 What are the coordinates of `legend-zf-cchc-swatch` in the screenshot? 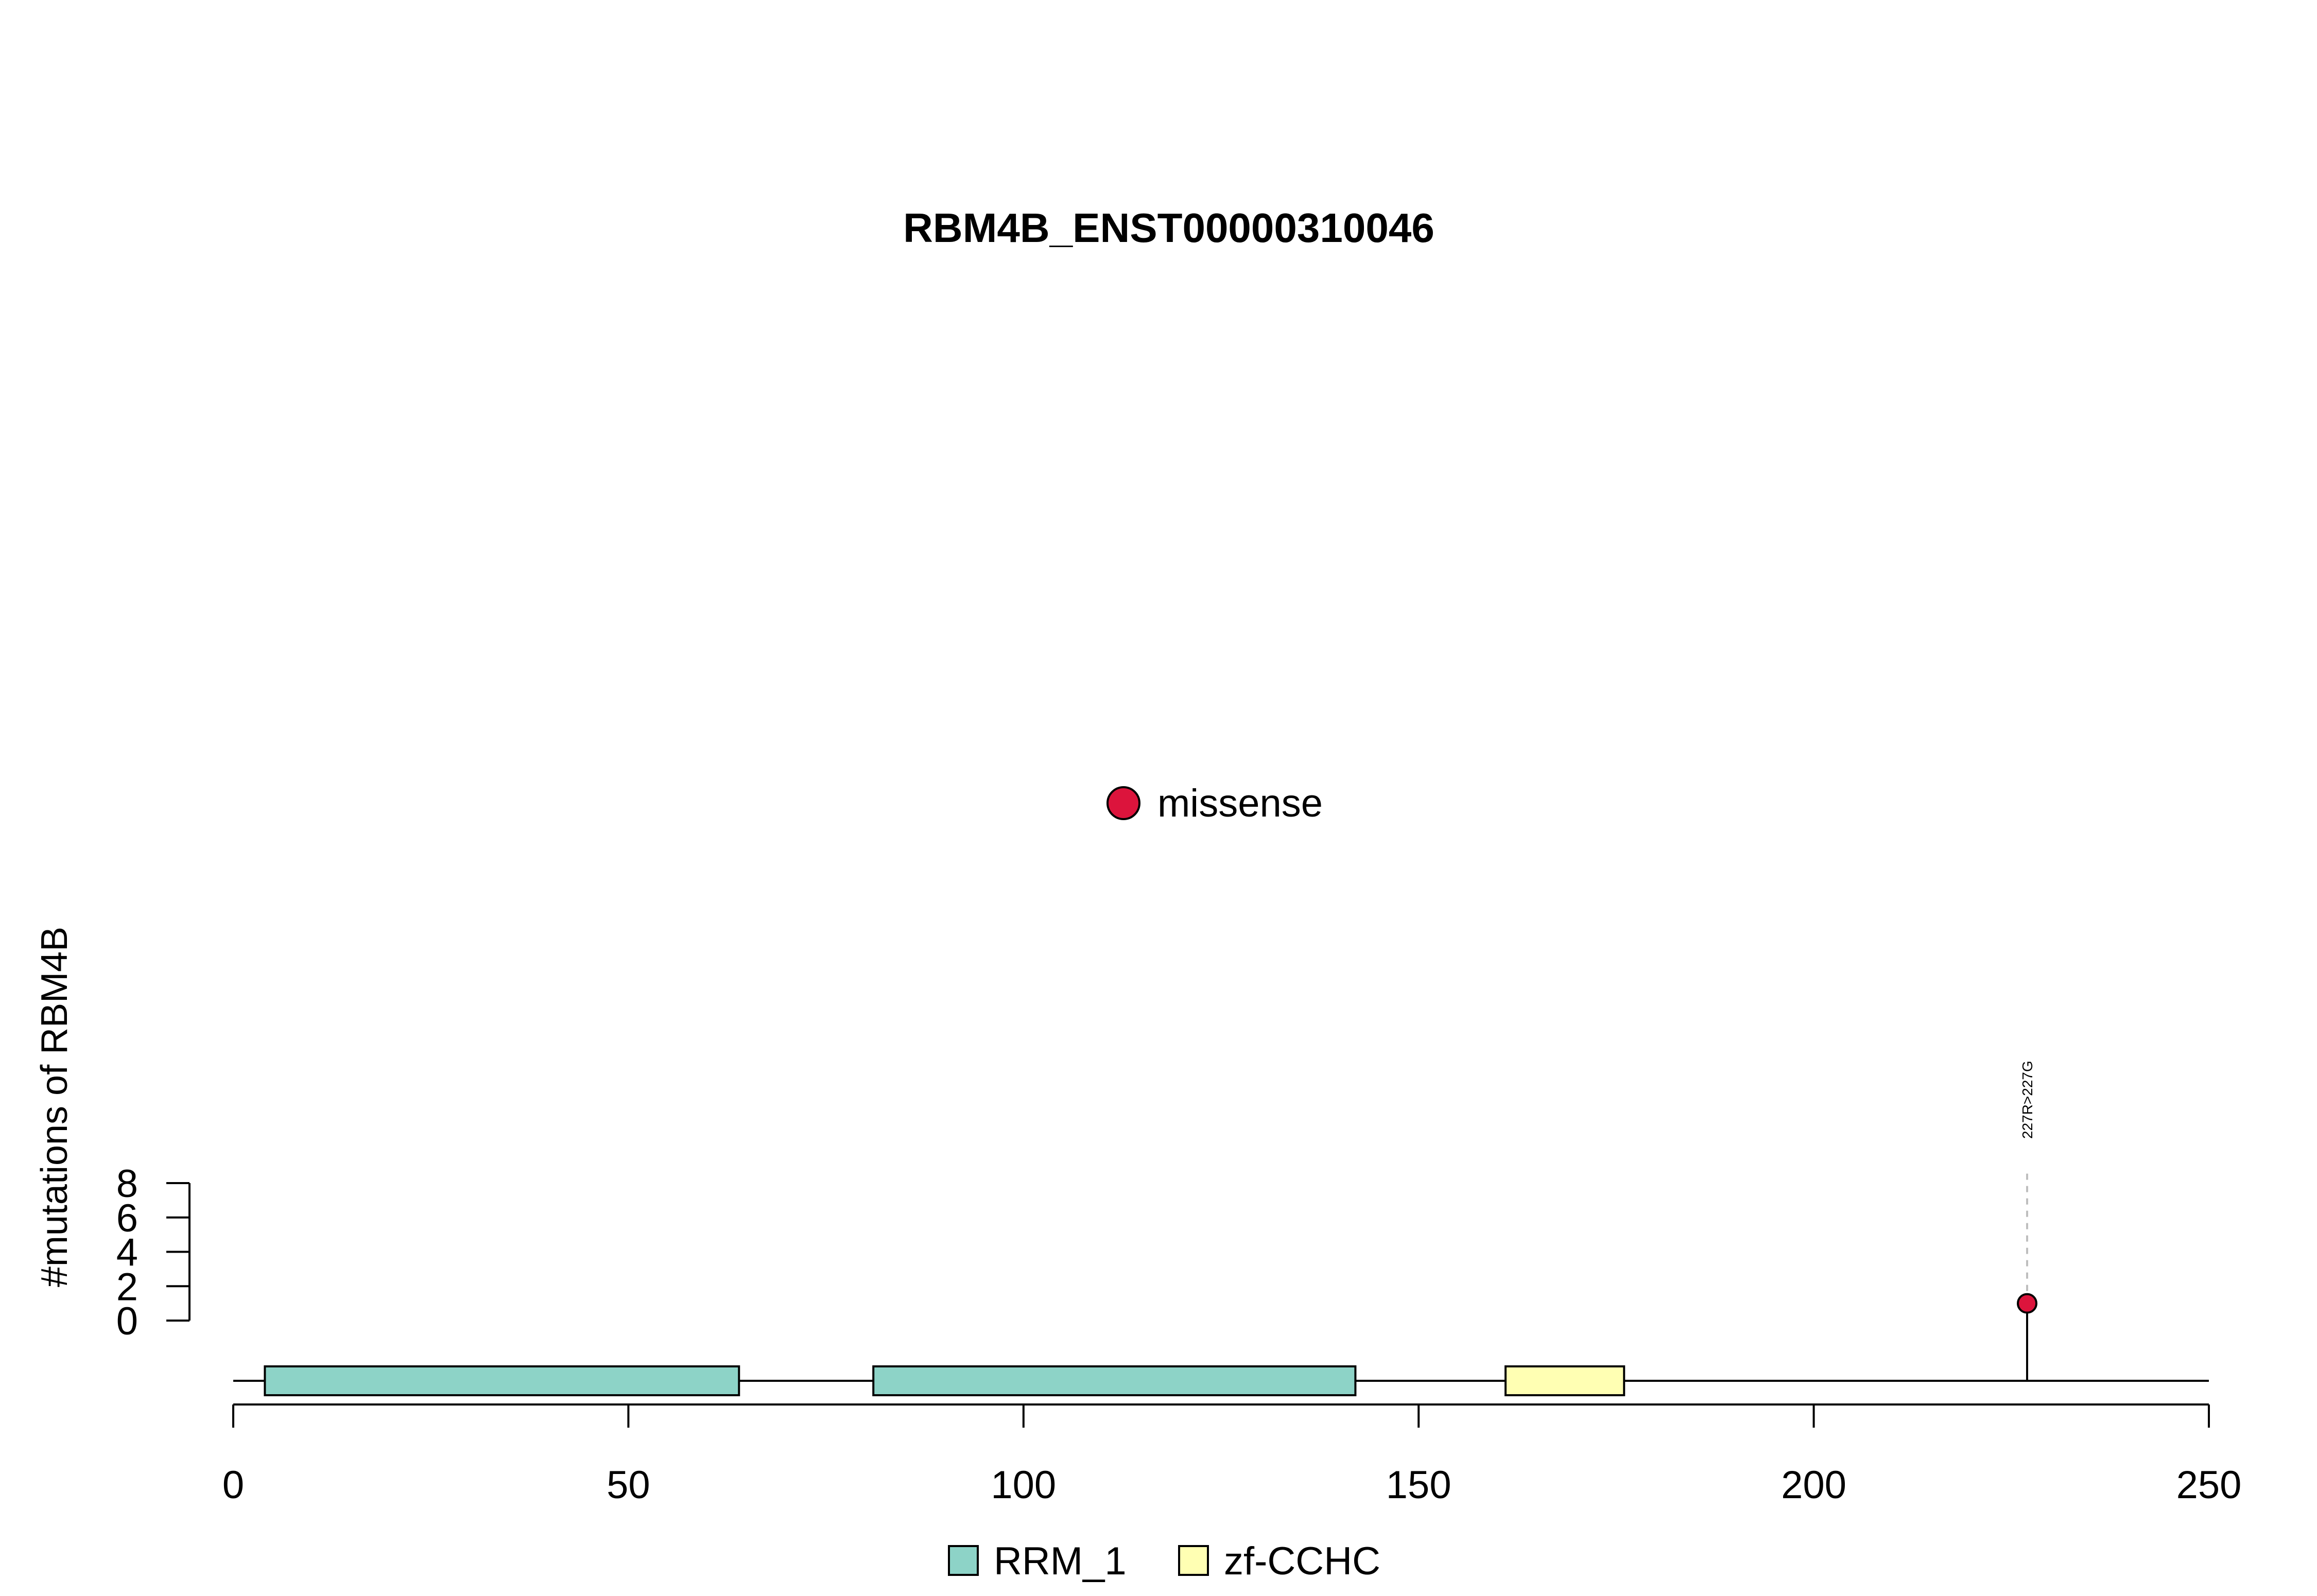 It's located at (1193, 1560).